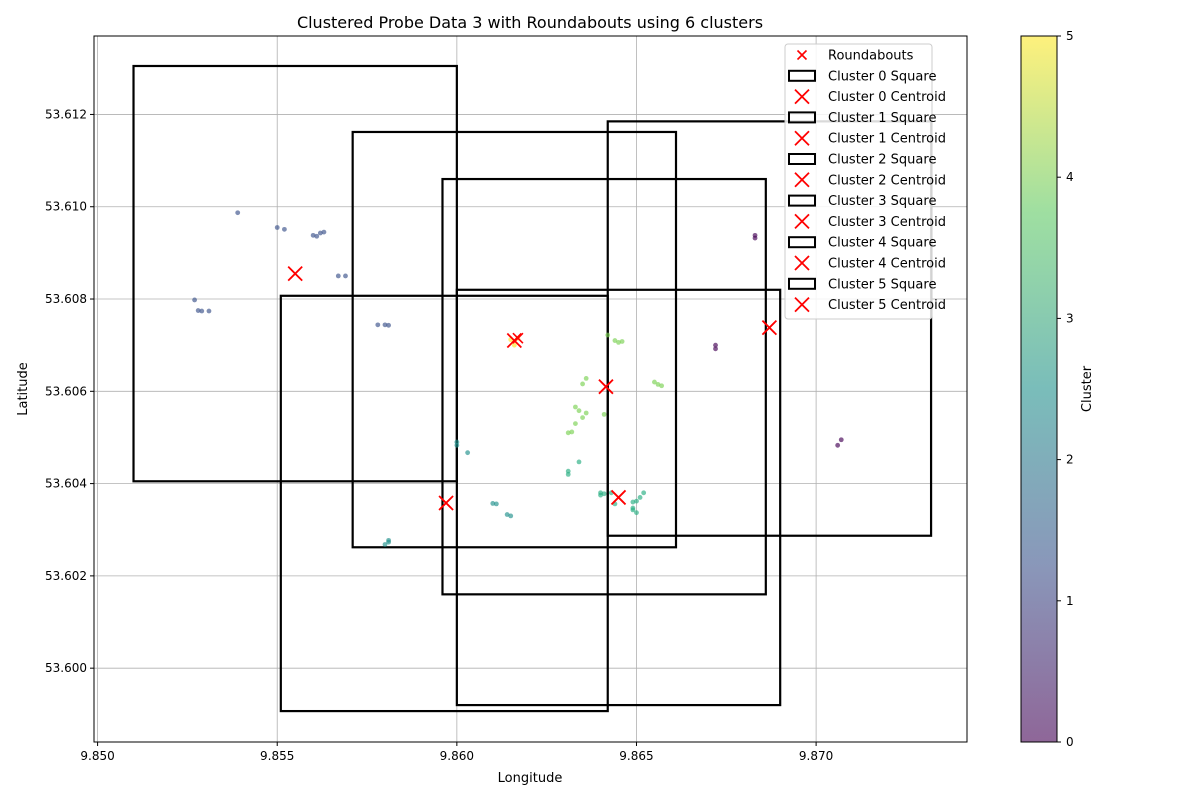  Describe the element at coordinates (1070, 177) in the screenshot. I see `colorbar-tick-label: 4` at that location.